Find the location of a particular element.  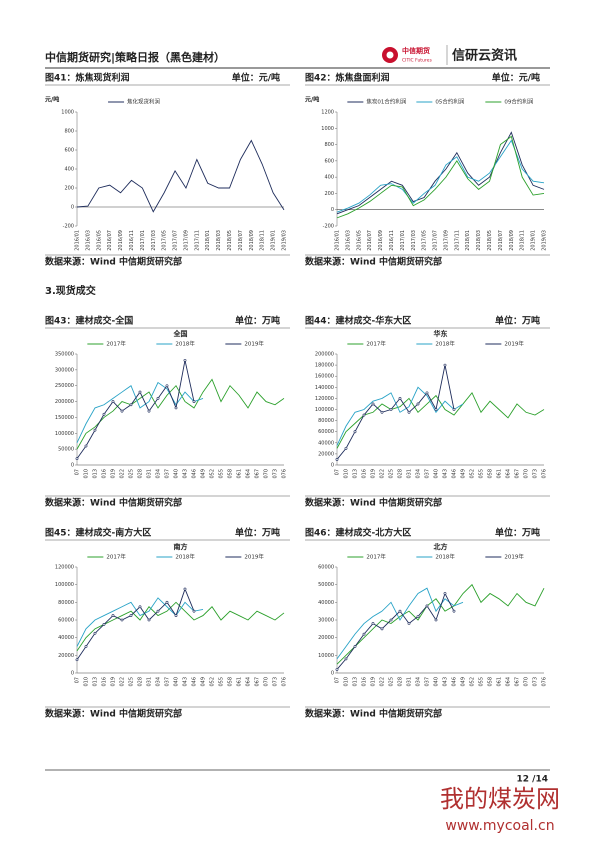

x-tick-label: 016 is located at coordinates (365, 682).